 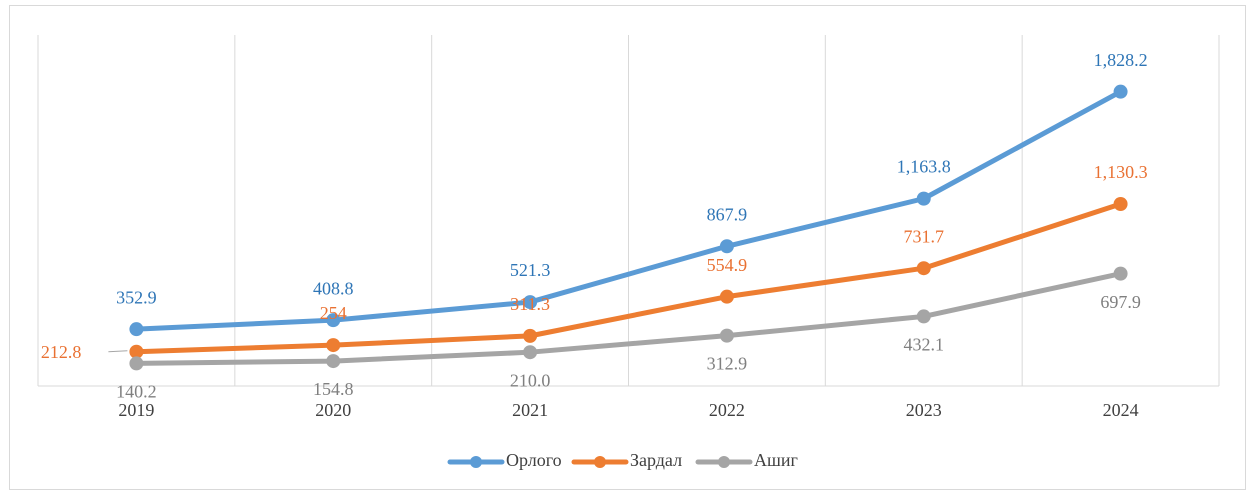 I want to click on legend-label: Зардал, so click(x=656, y=460).